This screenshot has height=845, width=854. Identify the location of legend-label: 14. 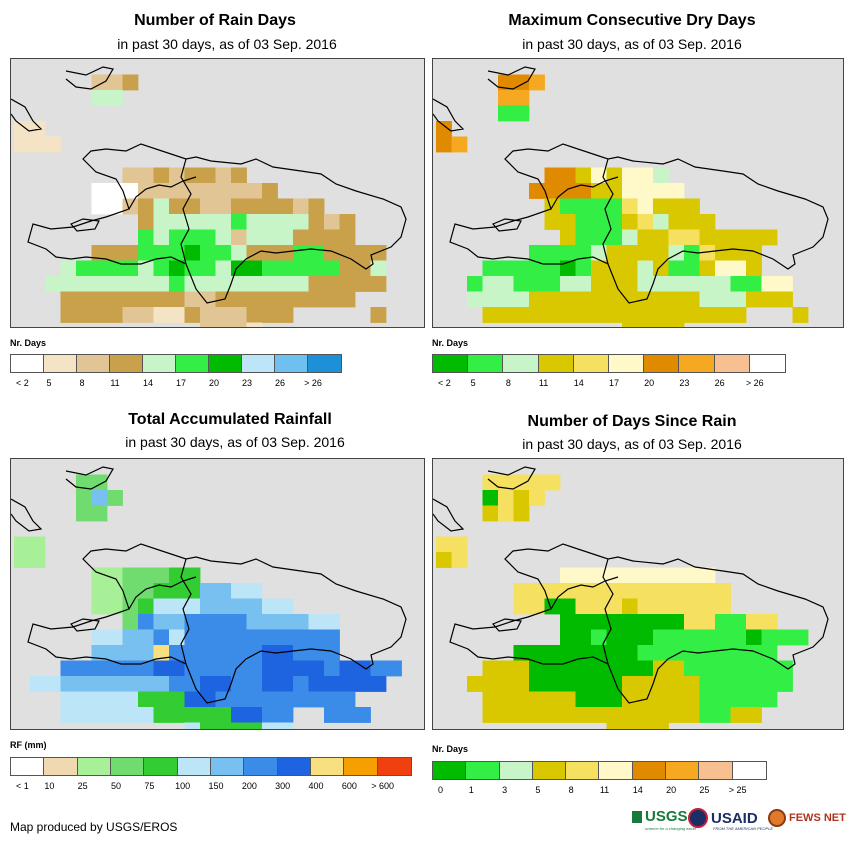
(578, 383).